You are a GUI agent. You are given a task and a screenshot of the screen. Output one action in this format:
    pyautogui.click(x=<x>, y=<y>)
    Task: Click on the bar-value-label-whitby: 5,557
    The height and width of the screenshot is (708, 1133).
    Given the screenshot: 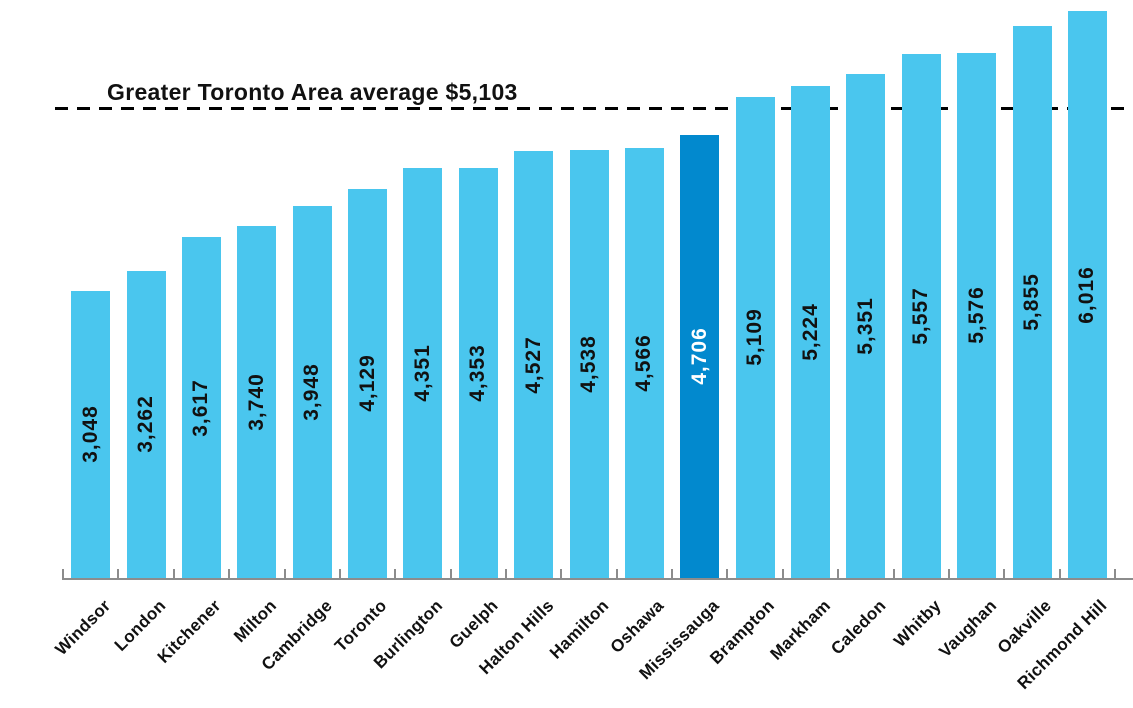 What is the action you would take?
    pyautogui.click(x=921, y=316)
    